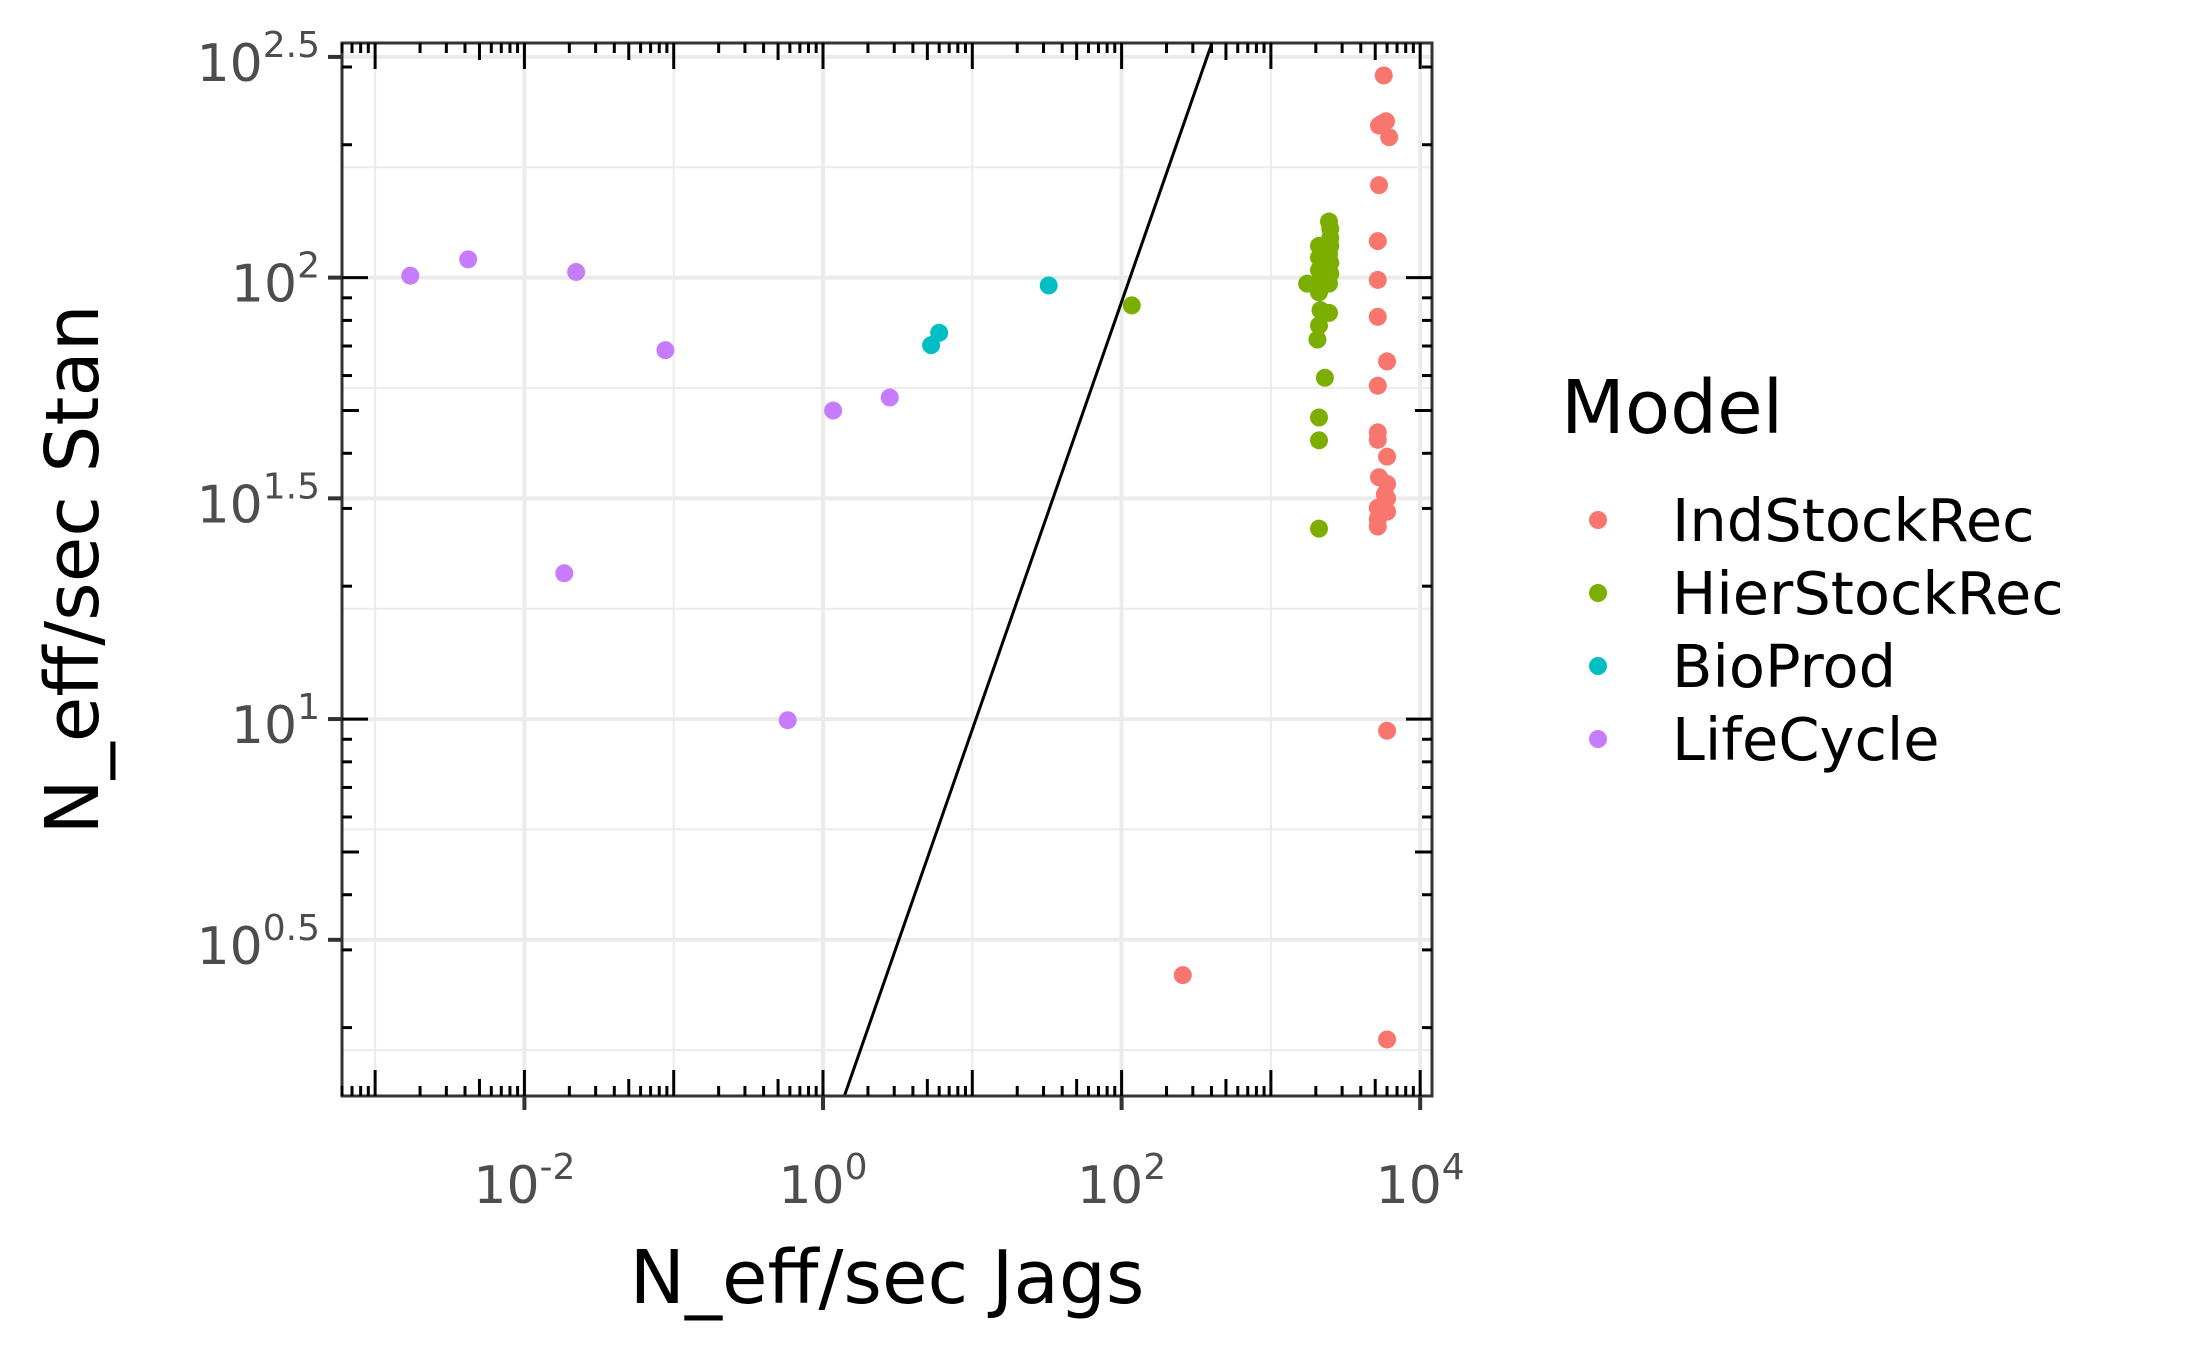 This screenshot has width=2187, height=1351. Describe the element at coordinates (258, 942) in the screenshot. I see `y-tick-label: 100.5` at that location.